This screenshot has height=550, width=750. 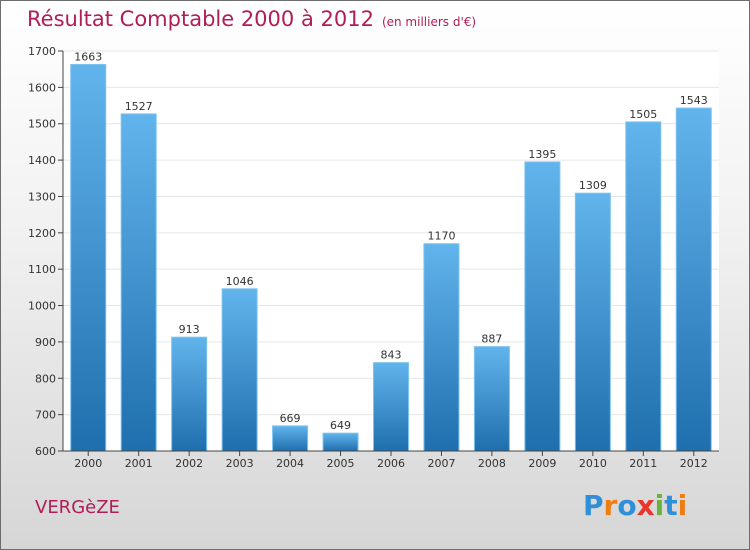 I want to click on x-tick-label: 2001, so click(x=139, y=463).